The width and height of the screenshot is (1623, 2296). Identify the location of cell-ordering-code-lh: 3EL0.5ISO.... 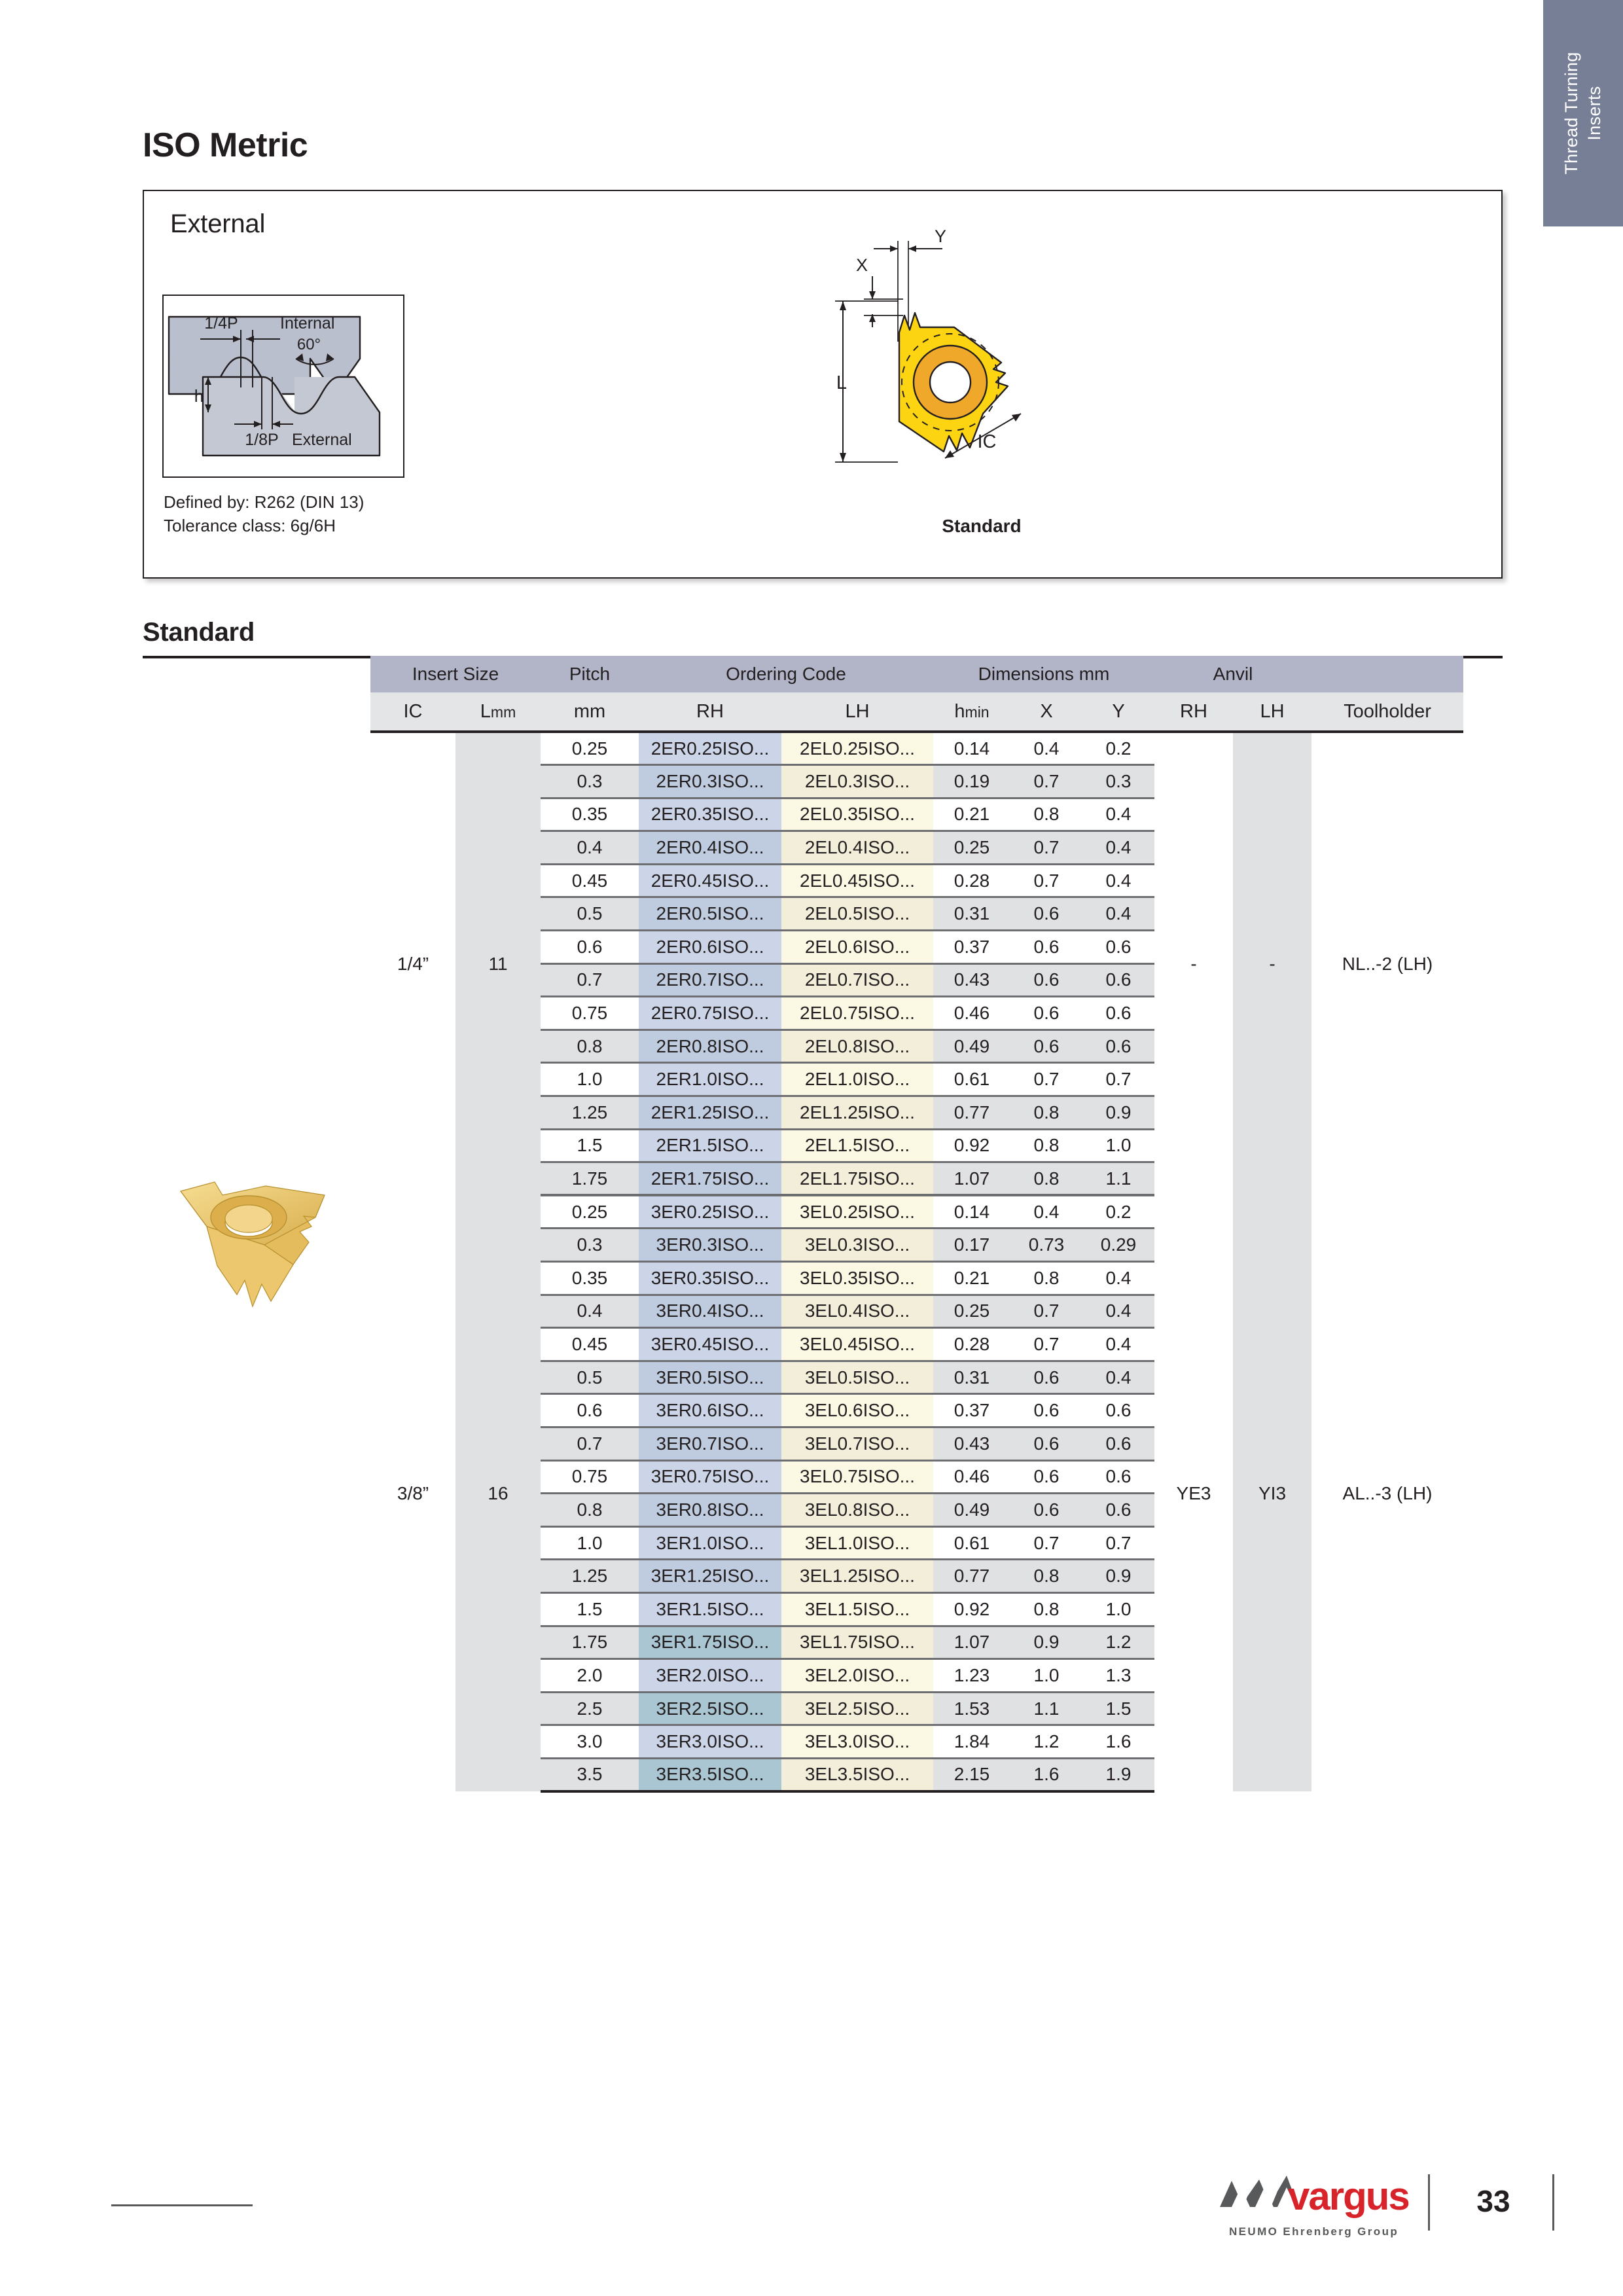
(857, 1377).